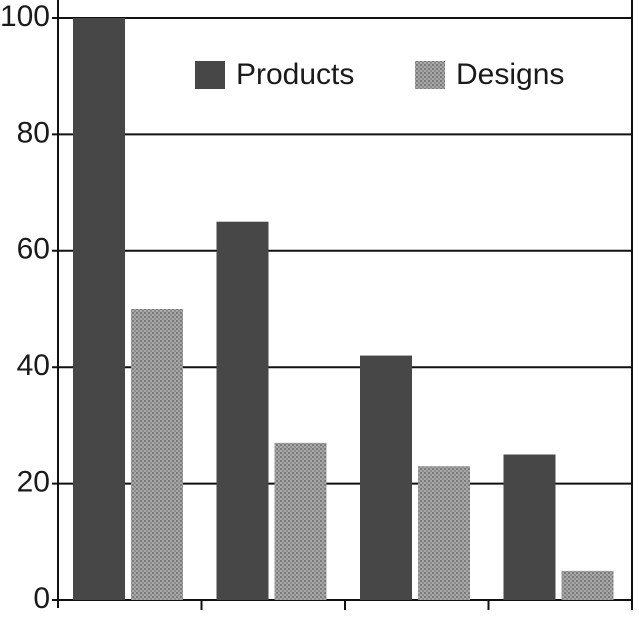  I want to click on legend-label: Designs, so click(510, 74).